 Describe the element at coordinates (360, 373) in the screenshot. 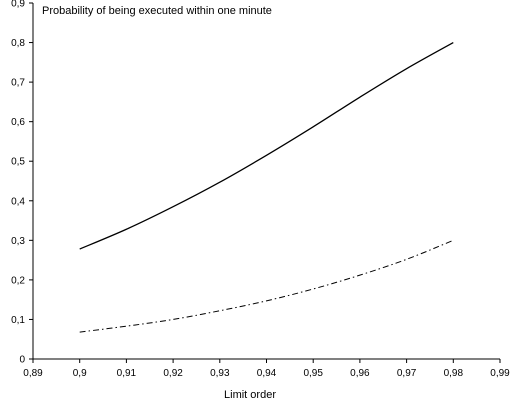

I see `x-tick-label: 0,96` at that location.